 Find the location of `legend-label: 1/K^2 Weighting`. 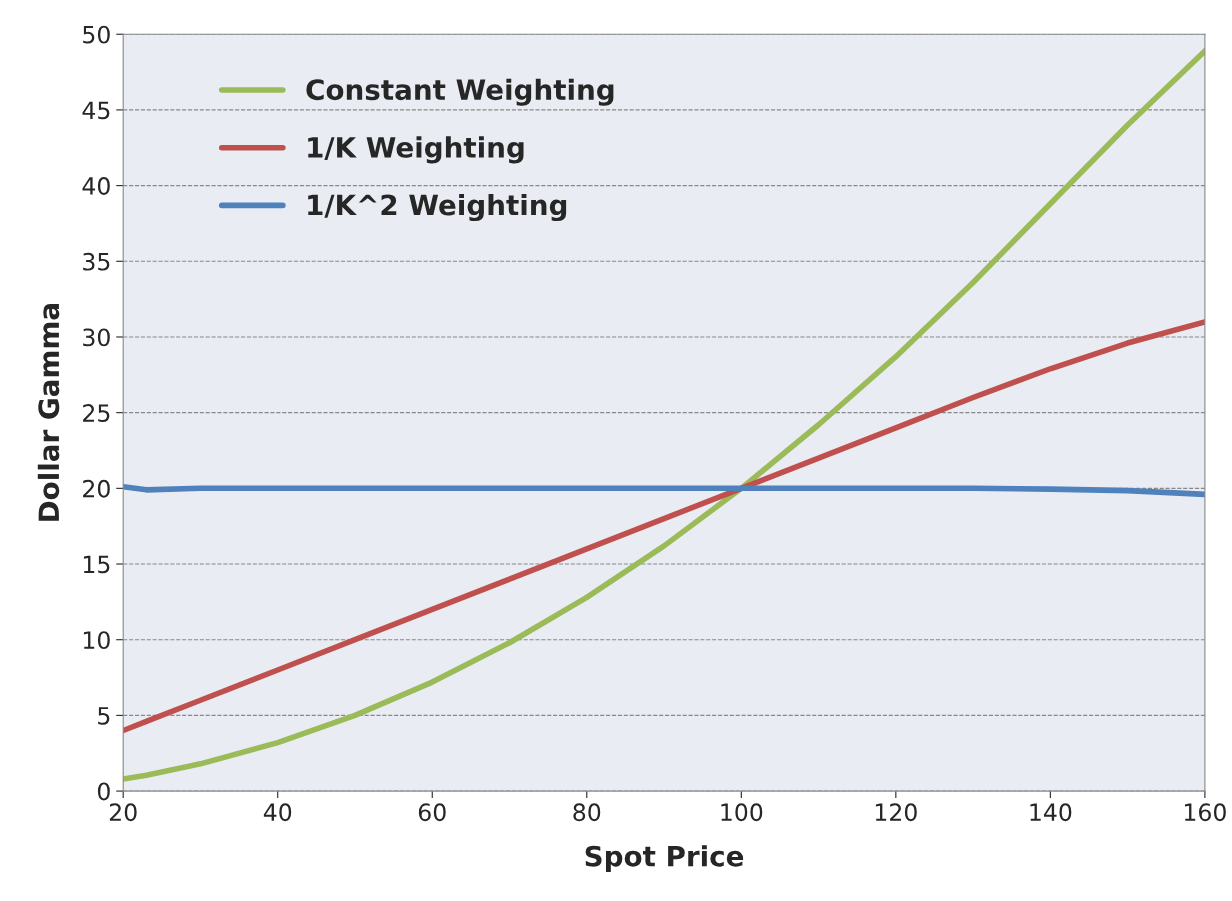

legend-label: 1/K^2 Weighting is located at coordinates (437, 207).